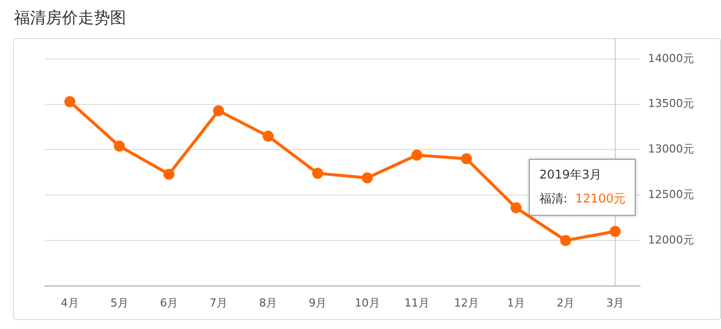 This screenshot has height=329, width=721. Describe the element at coordinates (466, 303) in the screenshot. I see `x-tick-label: 12月` at that location.